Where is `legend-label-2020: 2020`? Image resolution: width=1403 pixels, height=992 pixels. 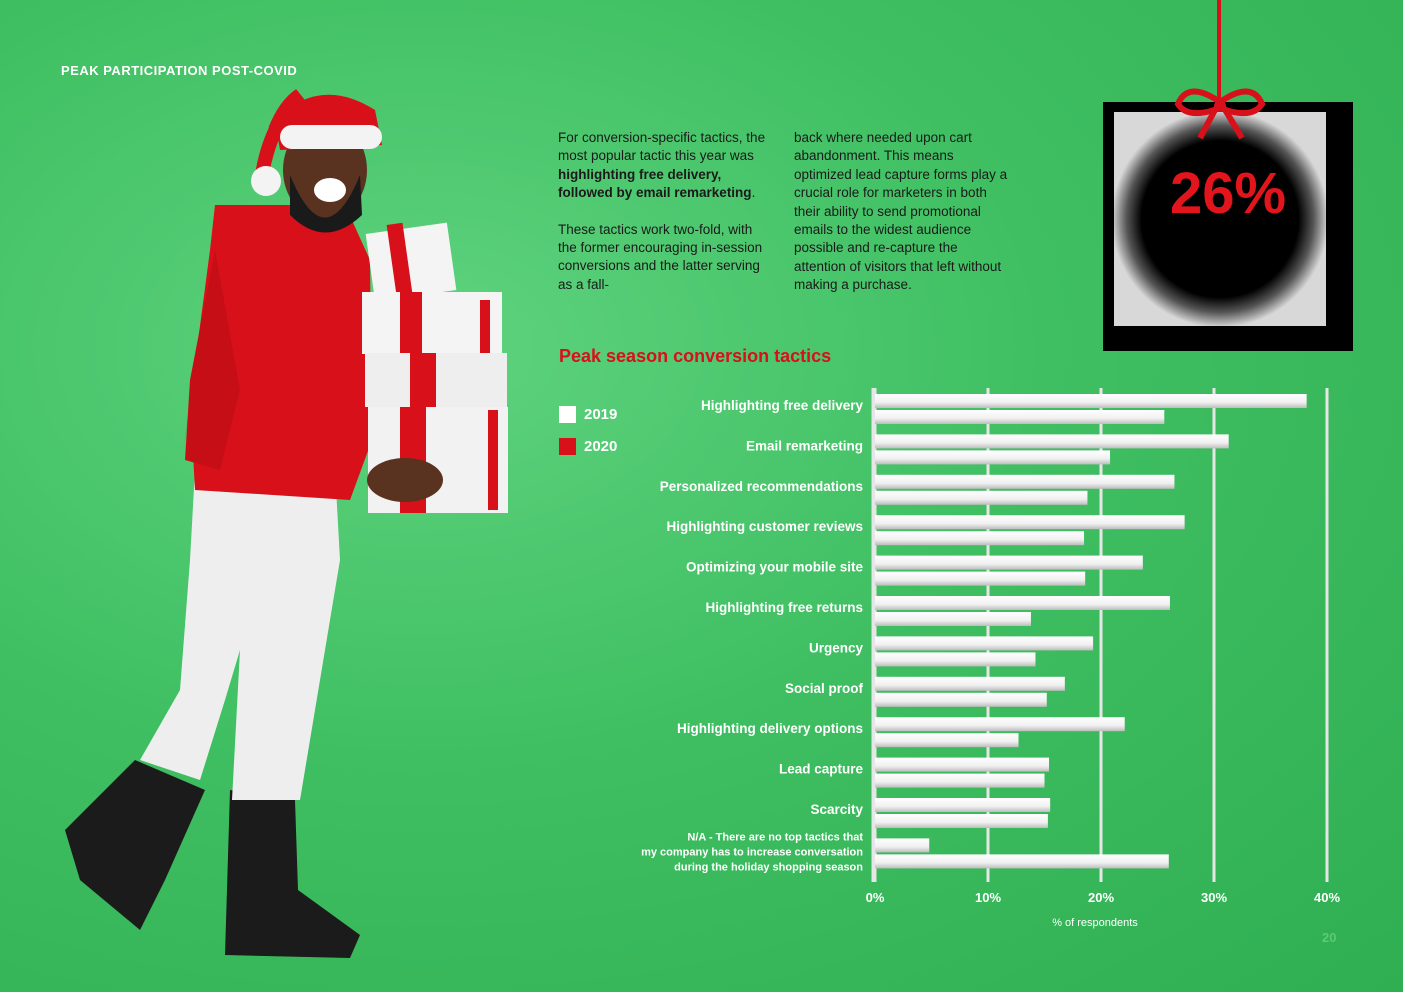 legend-label-2020: 2020 is located at coordinates (601, 446).